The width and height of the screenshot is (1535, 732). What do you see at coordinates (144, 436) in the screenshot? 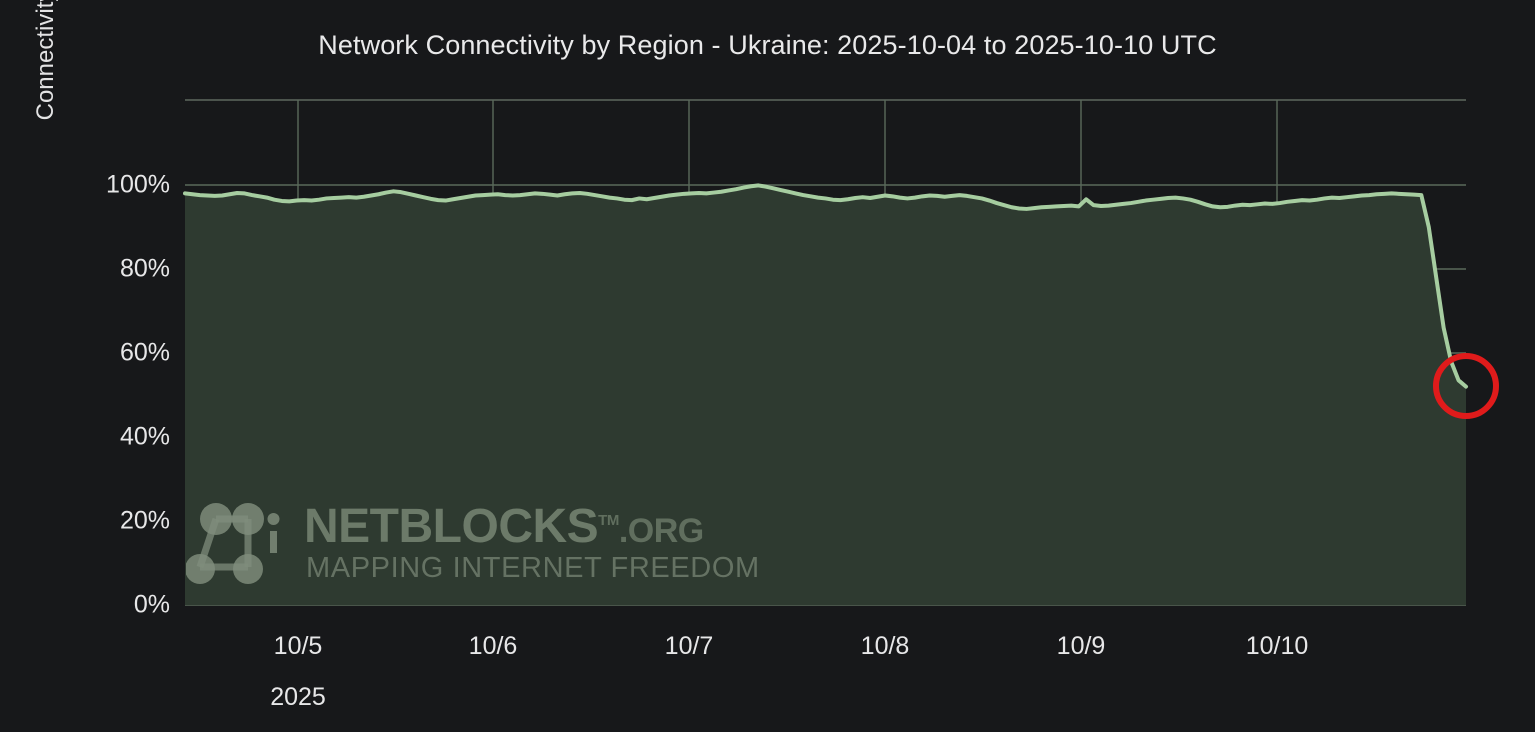
I see `y-tick-label: 40%` at bounding box center [144, 436].